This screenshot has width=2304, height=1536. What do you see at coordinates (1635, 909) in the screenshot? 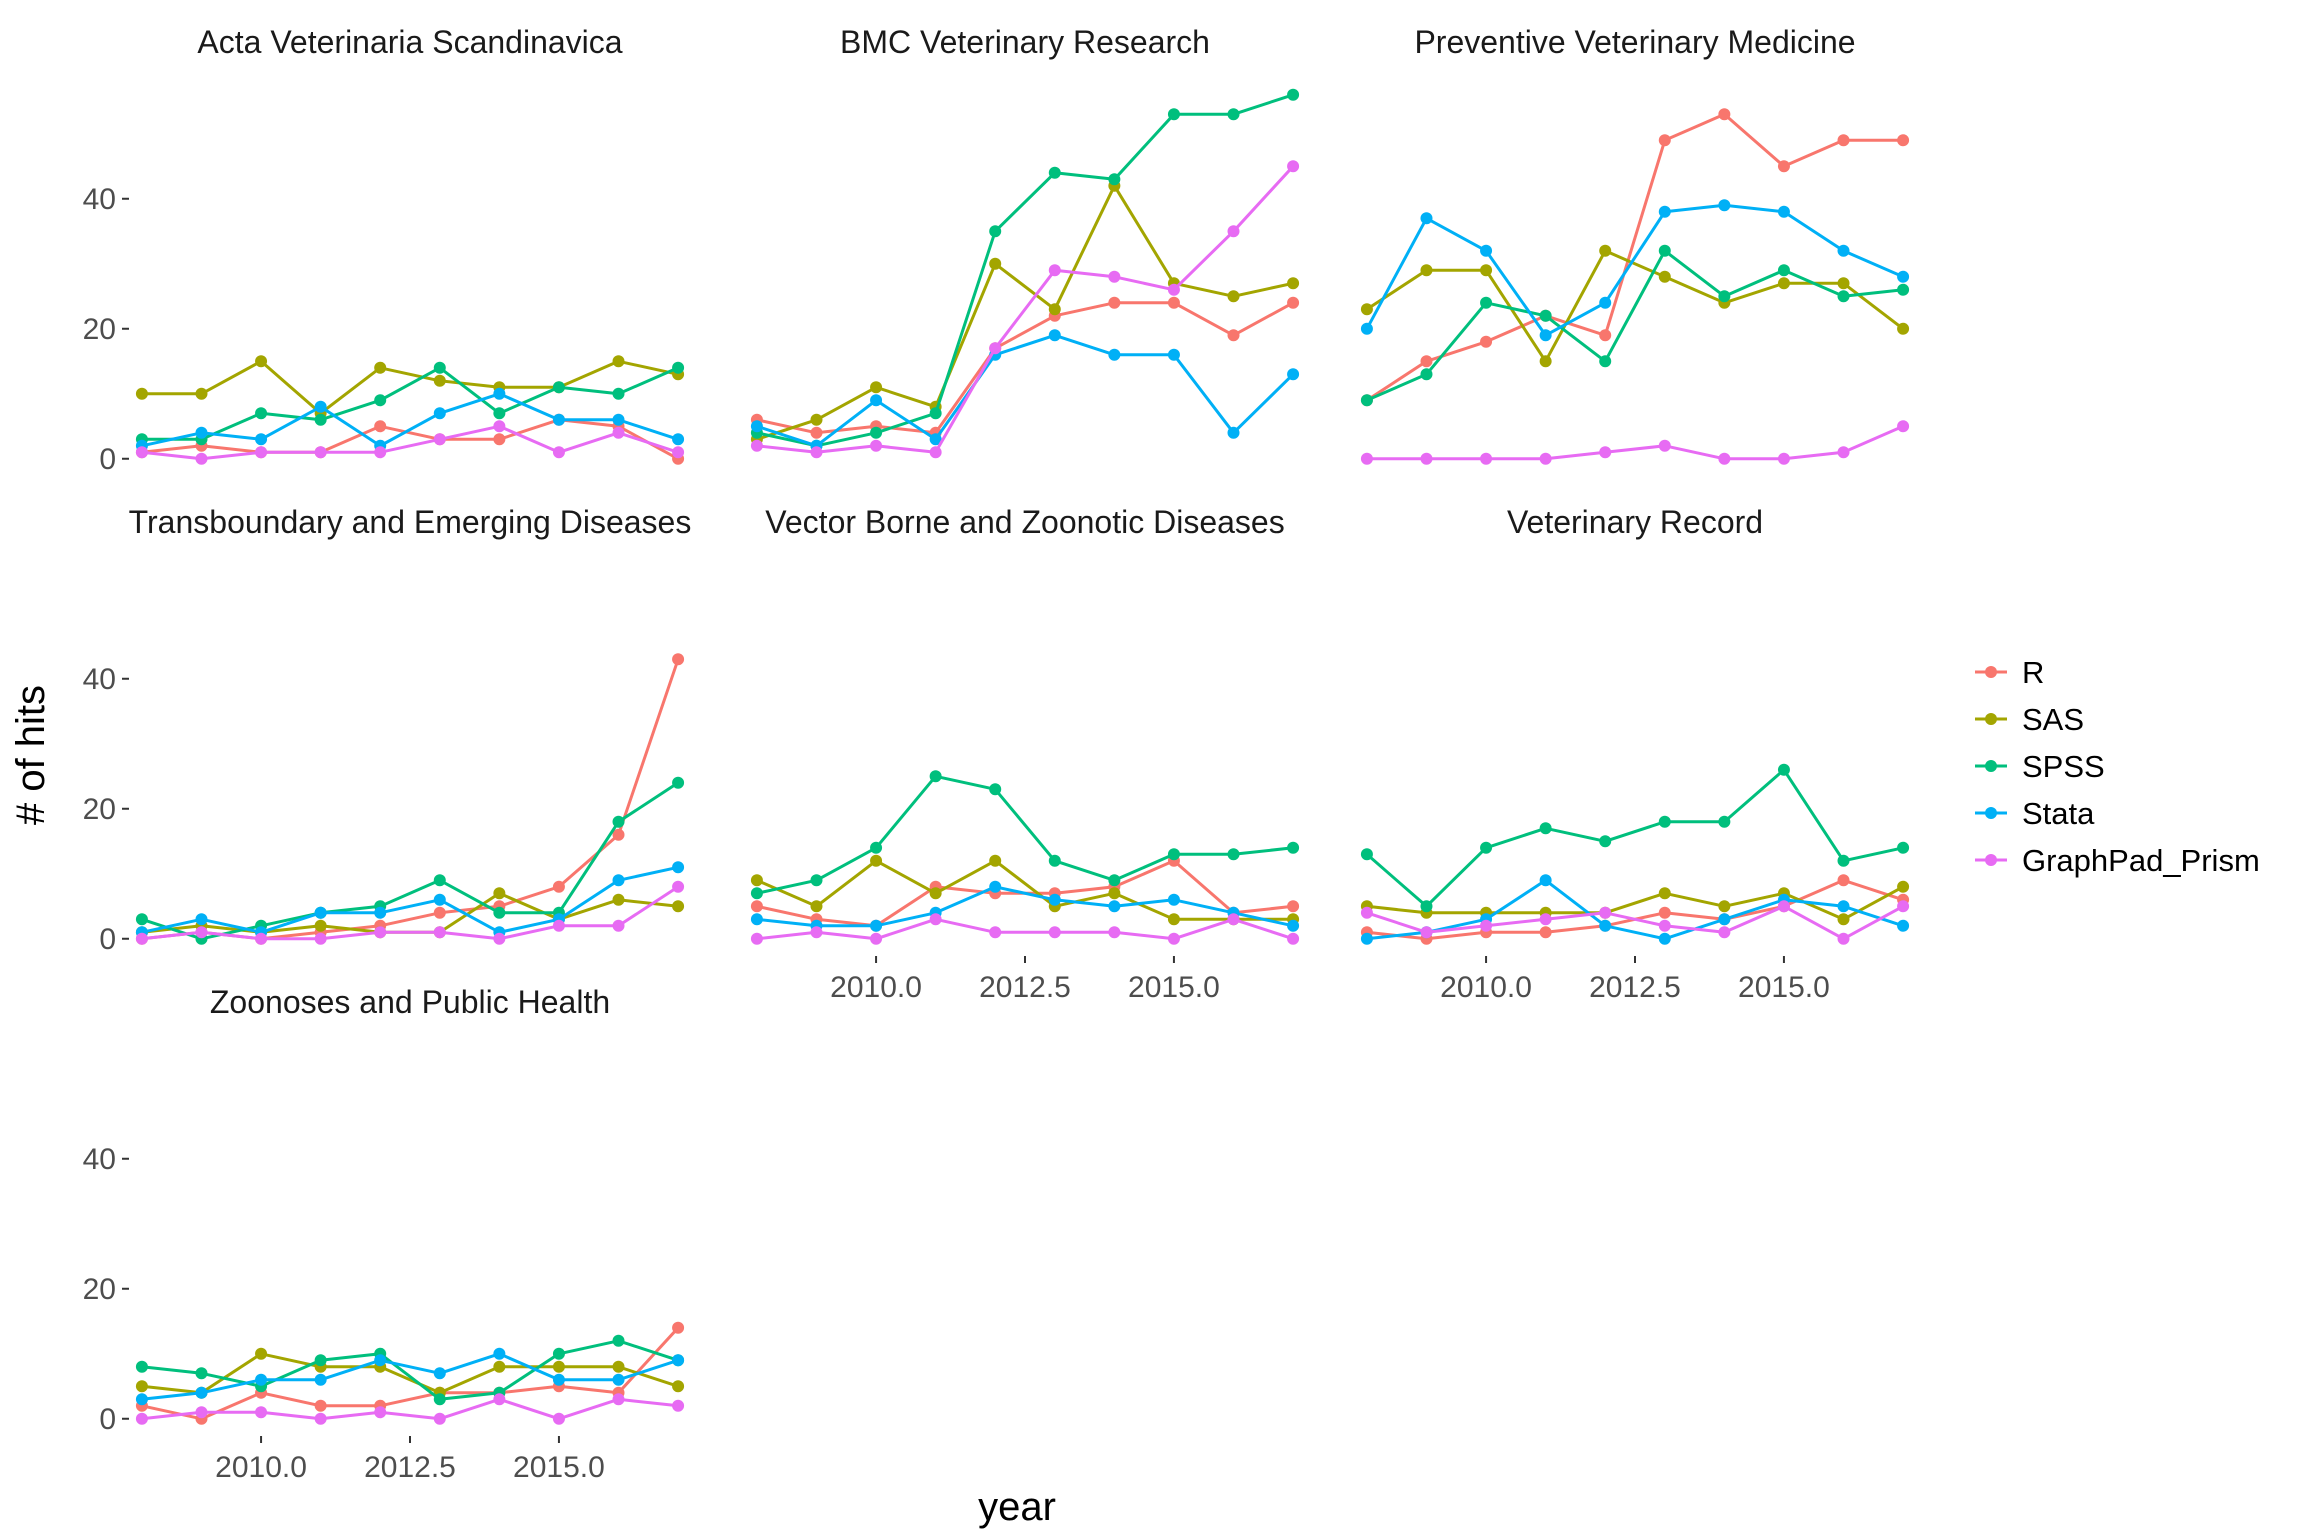
I see `series-line-stata` at bounding box center [1635, 909].